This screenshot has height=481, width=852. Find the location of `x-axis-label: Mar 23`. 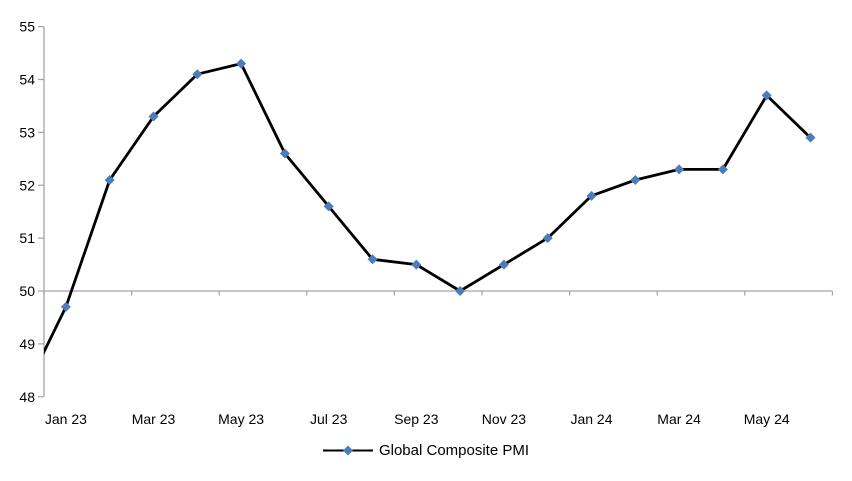

x-axis-label: Mar 23 is located at coordinates (154, 419).